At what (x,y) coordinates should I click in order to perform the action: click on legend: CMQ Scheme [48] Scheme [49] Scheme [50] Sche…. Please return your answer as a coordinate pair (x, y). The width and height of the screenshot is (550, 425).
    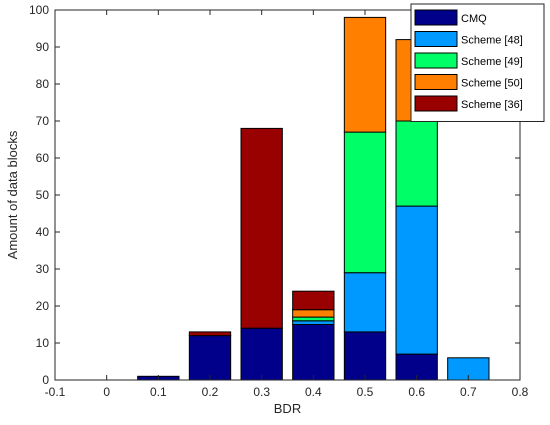
    Looking at the image, I should click on (477, 62).